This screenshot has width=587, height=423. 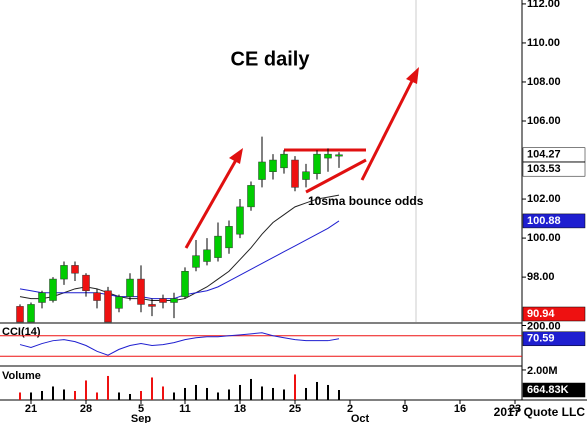 What do you see at coordinates (405, 409) in the screenshot?
I see `x-tick-label: 9` at bounding box center [405, 409].